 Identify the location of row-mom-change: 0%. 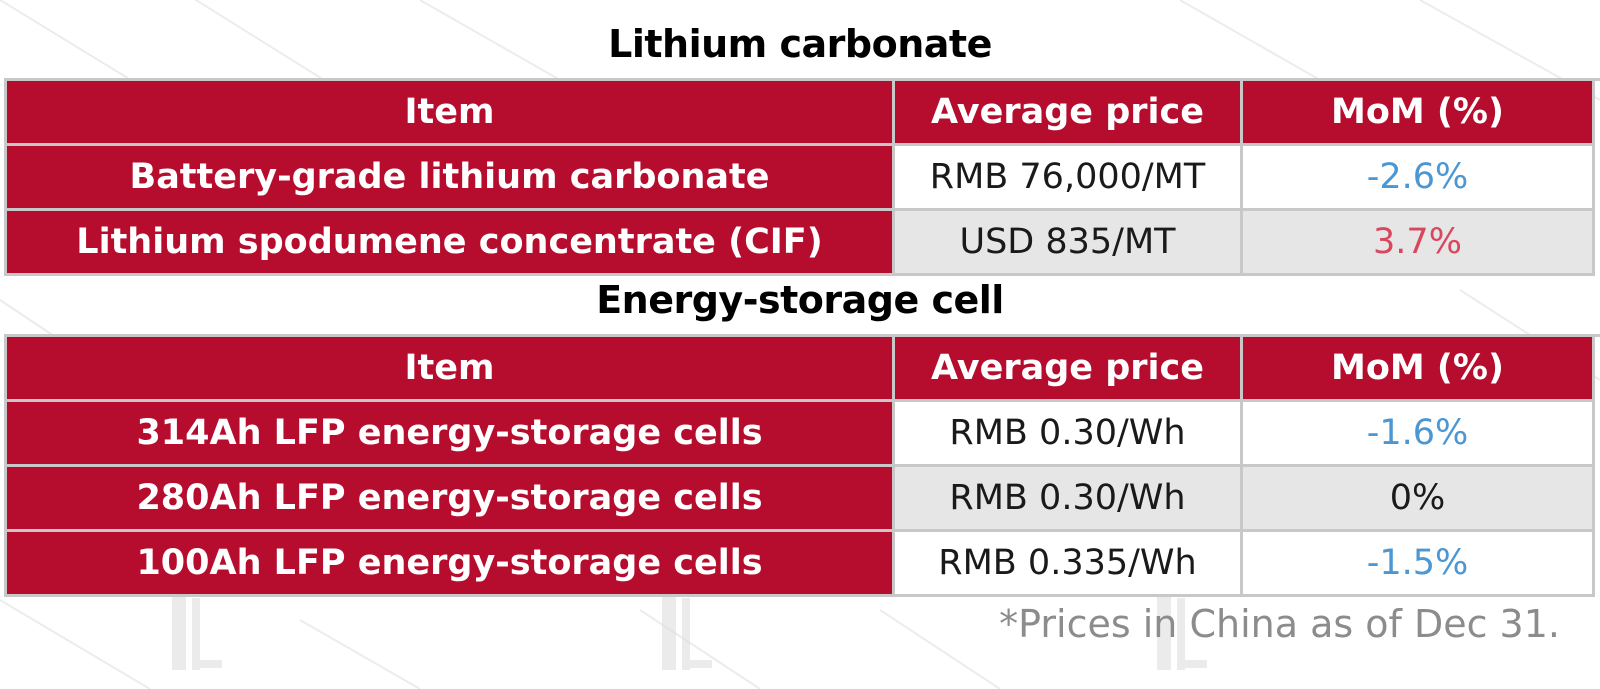
(1419, 499).